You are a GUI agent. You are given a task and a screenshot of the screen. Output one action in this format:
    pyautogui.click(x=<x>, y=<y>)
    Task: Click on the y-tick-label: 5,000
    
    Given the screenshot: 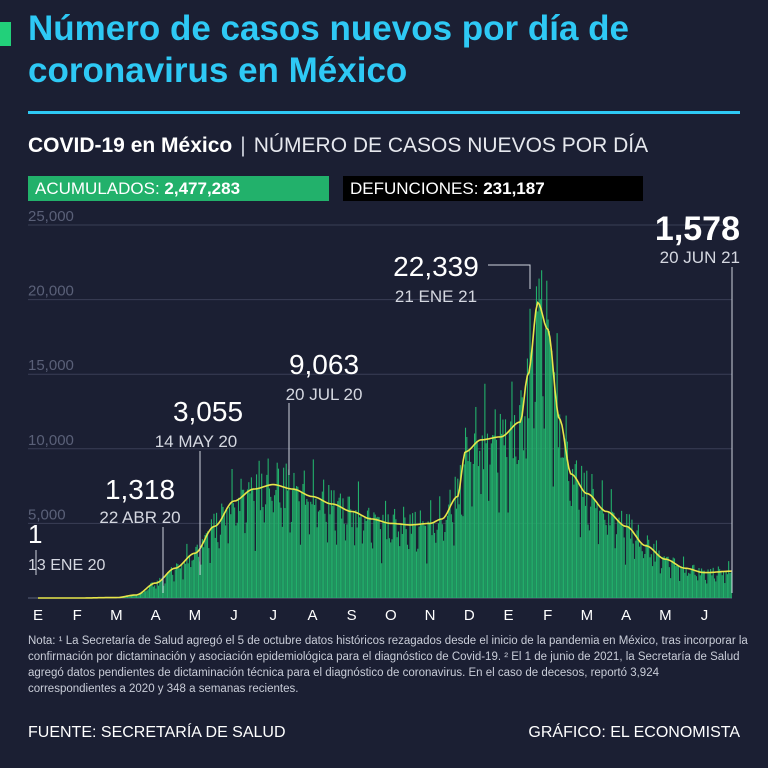 What is the action you would take?
    pyautogui.click(x=47, y=514)
    